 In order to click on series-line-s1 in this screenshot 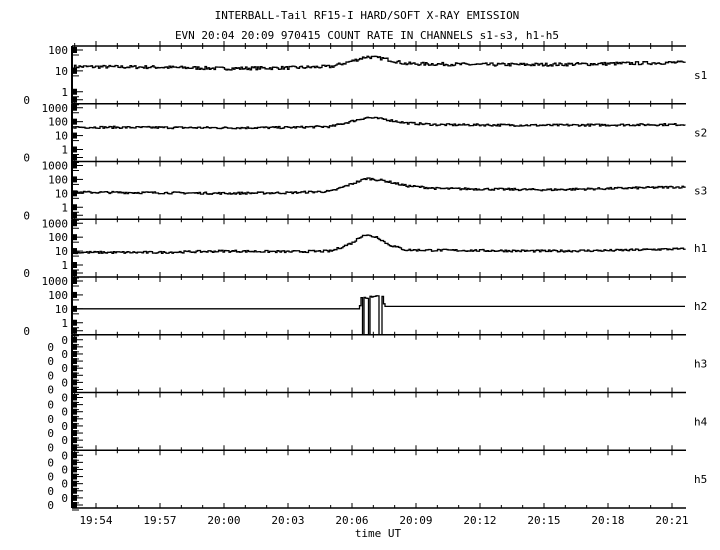, I will do `click(379, 63)`.